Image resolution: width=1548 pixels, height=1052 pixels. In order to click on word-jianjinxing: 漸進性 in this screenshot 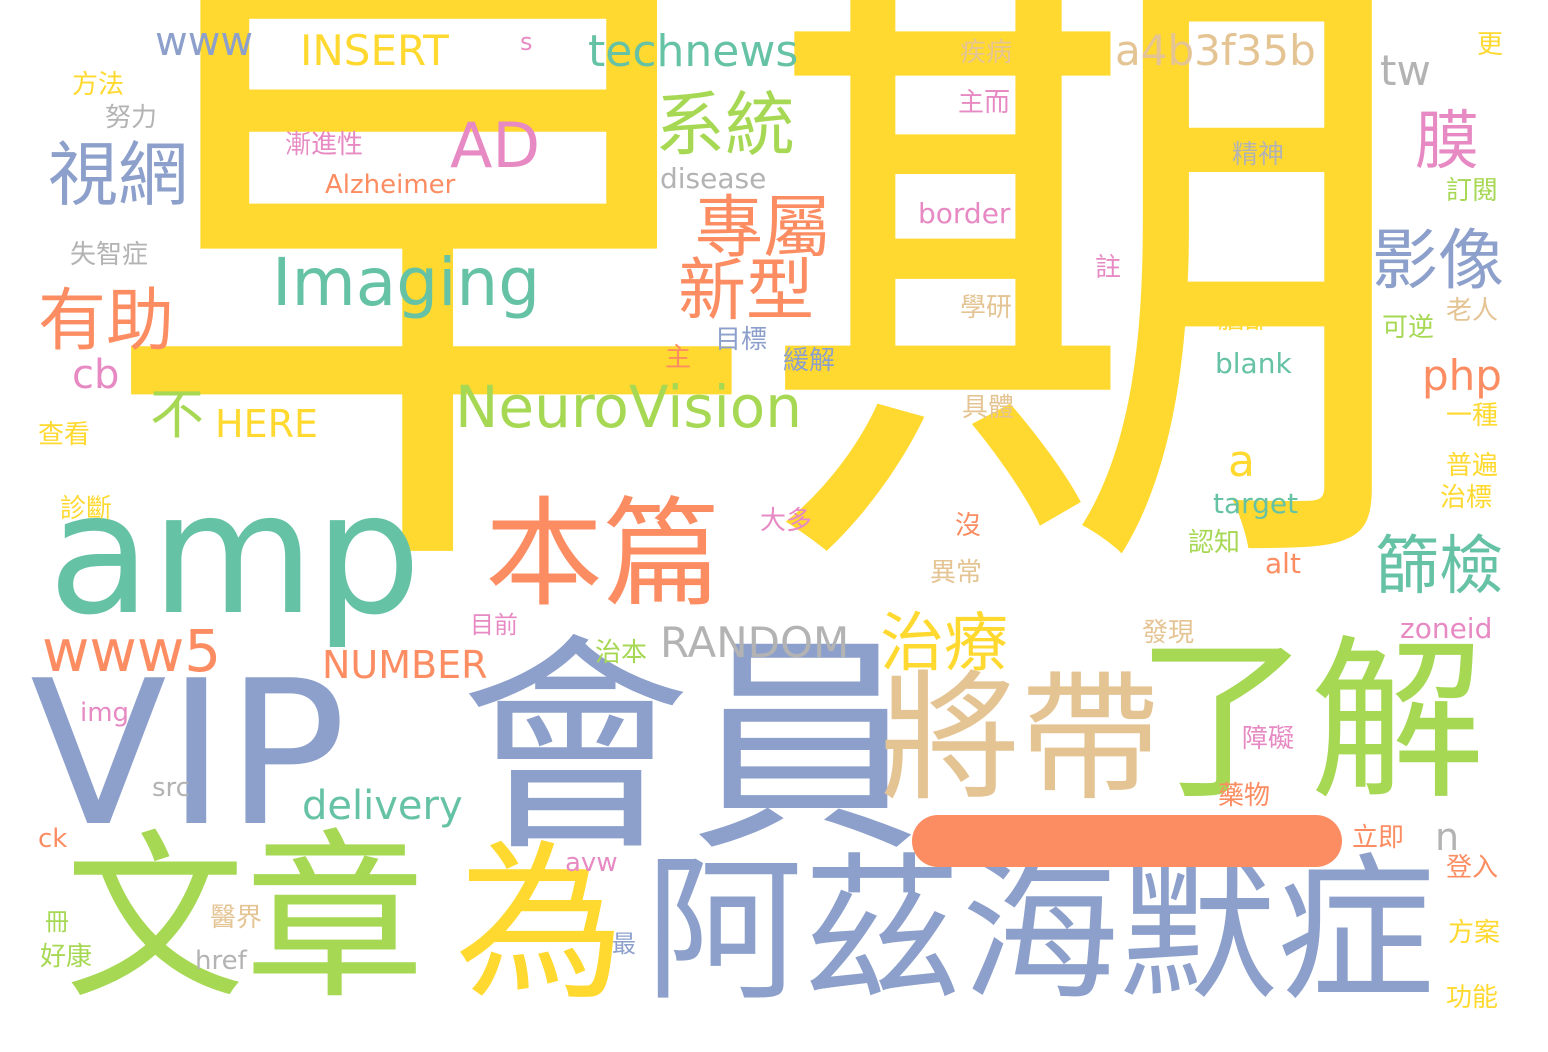, I will do `click(324, 145)`.